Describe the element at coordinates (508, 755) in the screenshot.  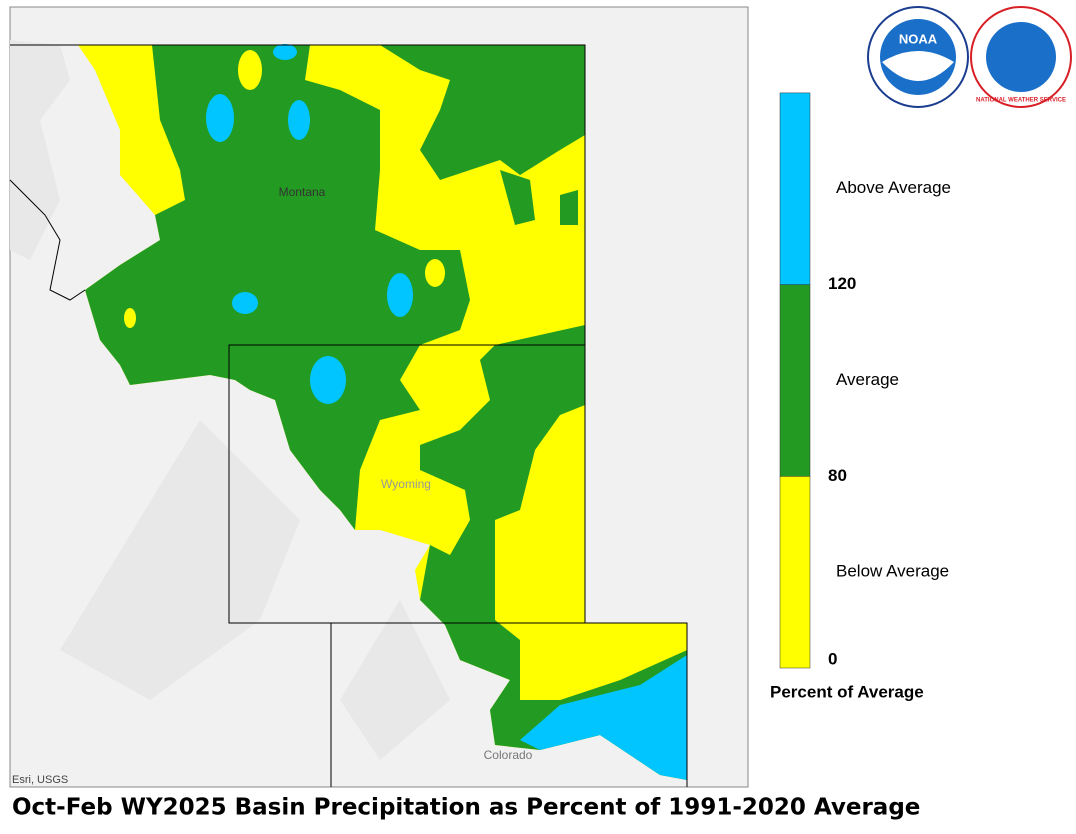
I see `state-label: Colorado` at that location.